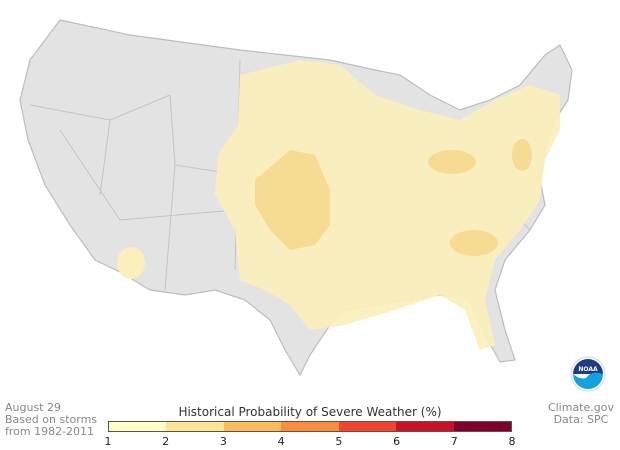 This screenshot has width=620, height=450. I want to click on basis-line1: Based on storms, so click(51, 419).